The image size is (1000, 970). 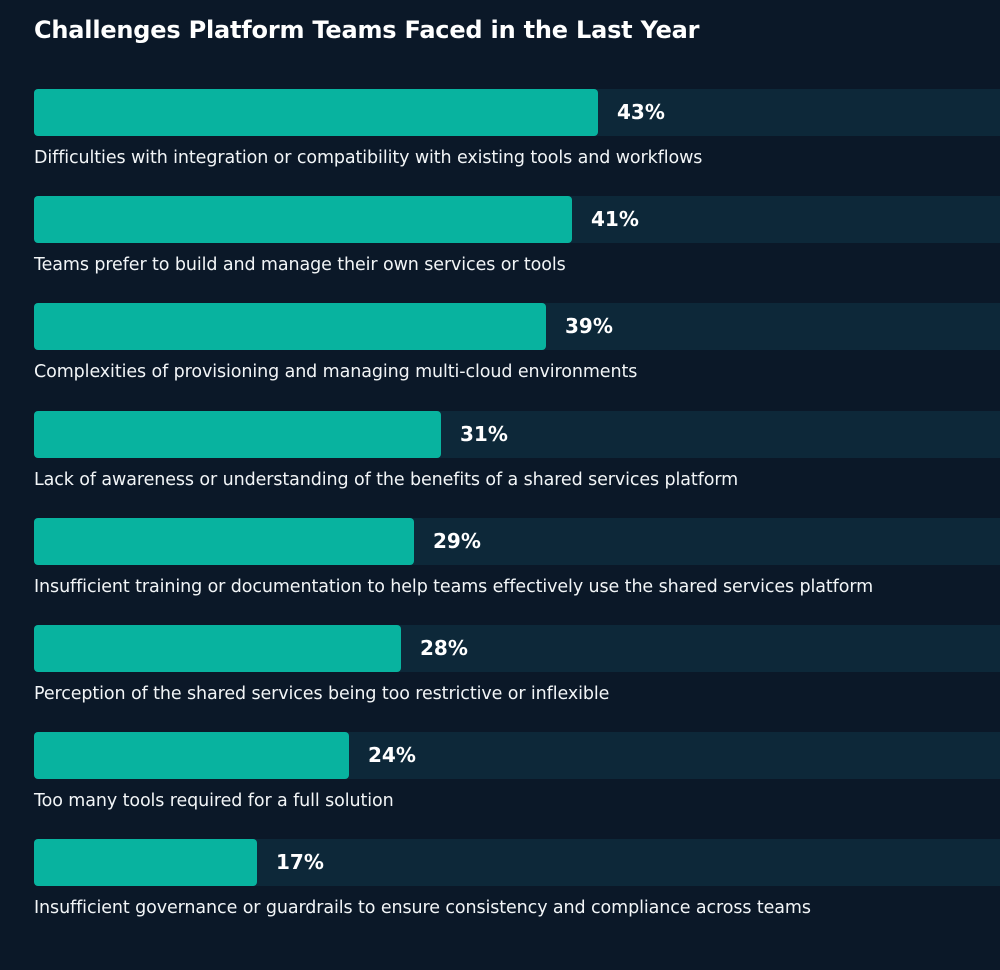 I want to click on bar-value-label: 28%, so click(x=444, y=648).